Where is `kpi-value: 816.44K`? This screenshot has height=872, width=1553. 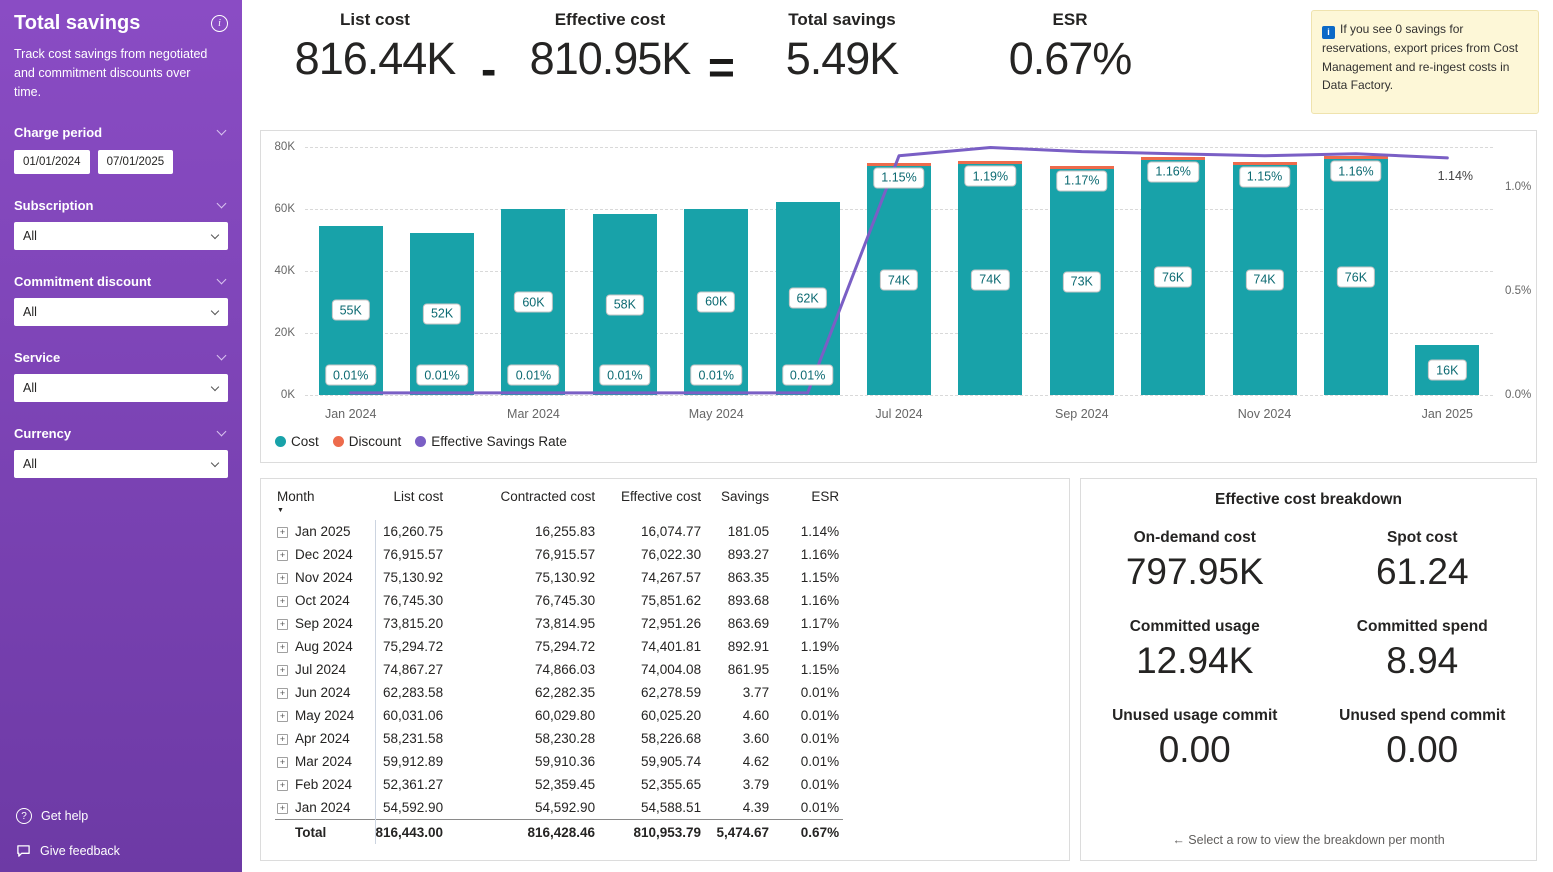 kpi-value: 816.44K is located at coordinates (375, 58).